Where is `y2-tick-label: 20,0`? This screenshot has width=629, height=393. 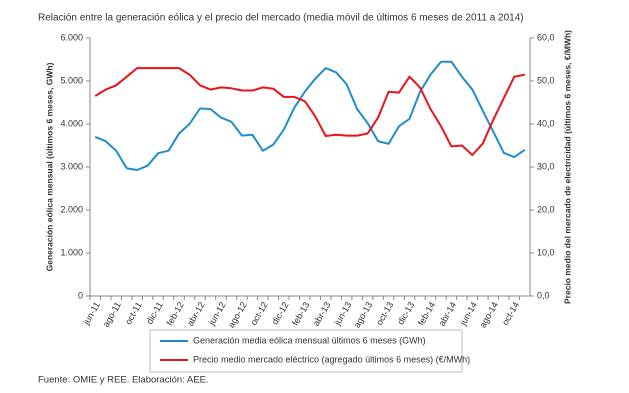
y2-tick-label: 20,0 is located at coordinates (546, 209).